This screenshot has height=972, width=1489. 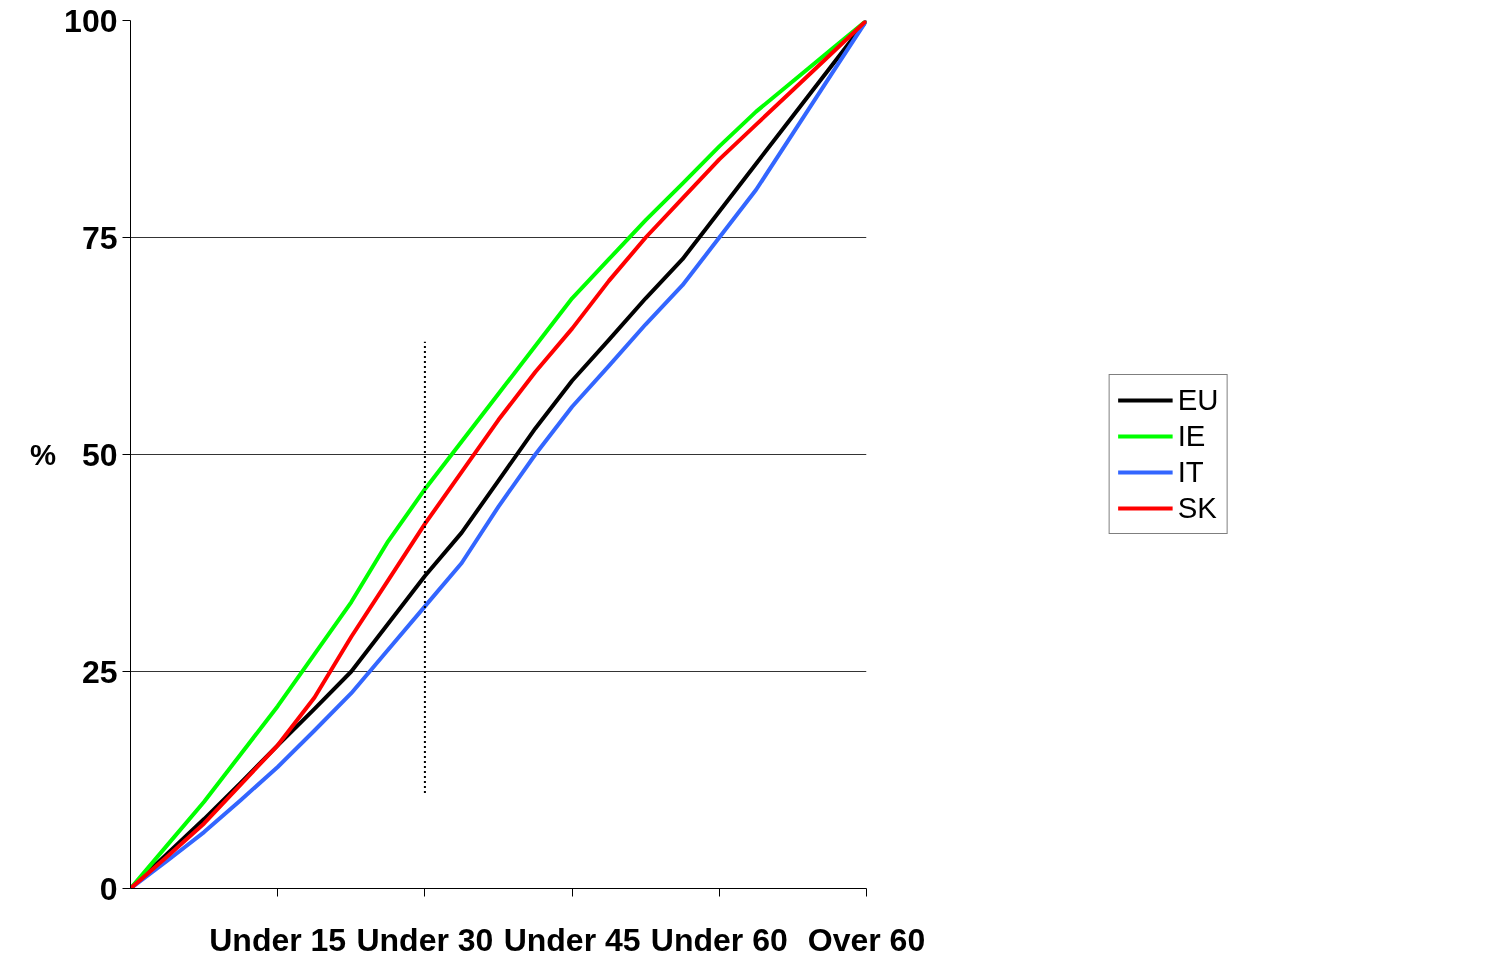 What do you see at coordinates (866, 939) in the screenshot?
I see `x-tick-label: Over 60` at bounding box center [866, 939].